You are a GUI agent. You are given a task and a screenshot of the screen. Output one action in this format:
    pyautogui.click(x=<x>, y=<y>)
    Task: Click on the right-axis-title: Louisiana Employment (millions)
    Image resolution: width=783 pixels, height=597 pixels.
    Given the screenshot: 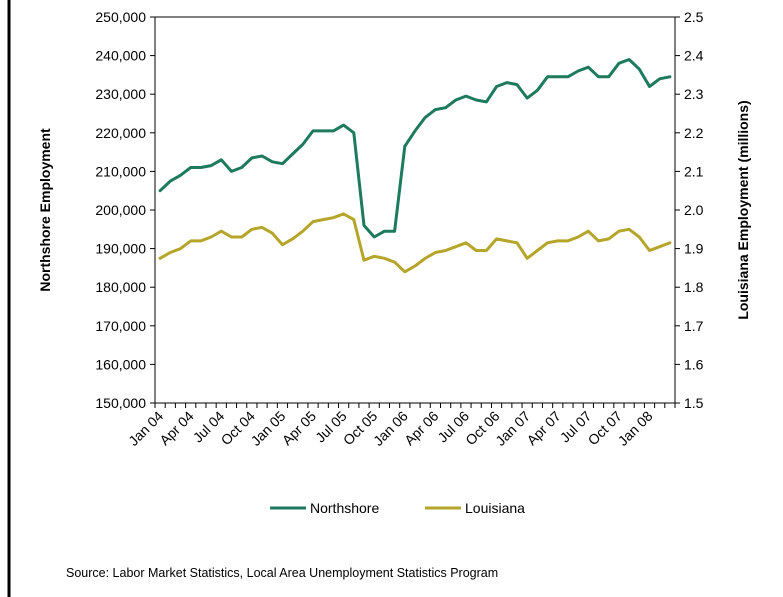 What is the action you would take?
    pyautogui.click(x=743, y=209)
    